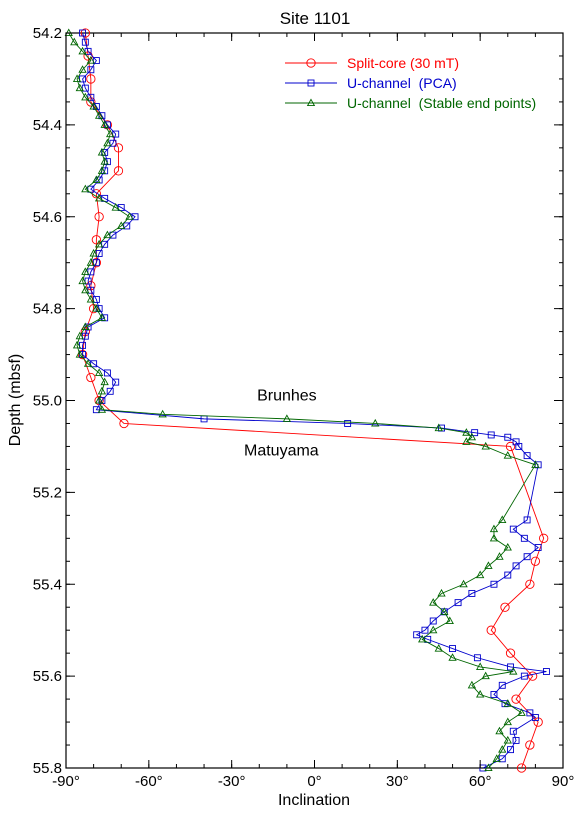 The height and width of the screenshot is (820, 584). What do you see at coordinates (441, 103) in the screenshot?
I see `legend-label: U-channel (Stable end points)` at bounding box center [441, 103].